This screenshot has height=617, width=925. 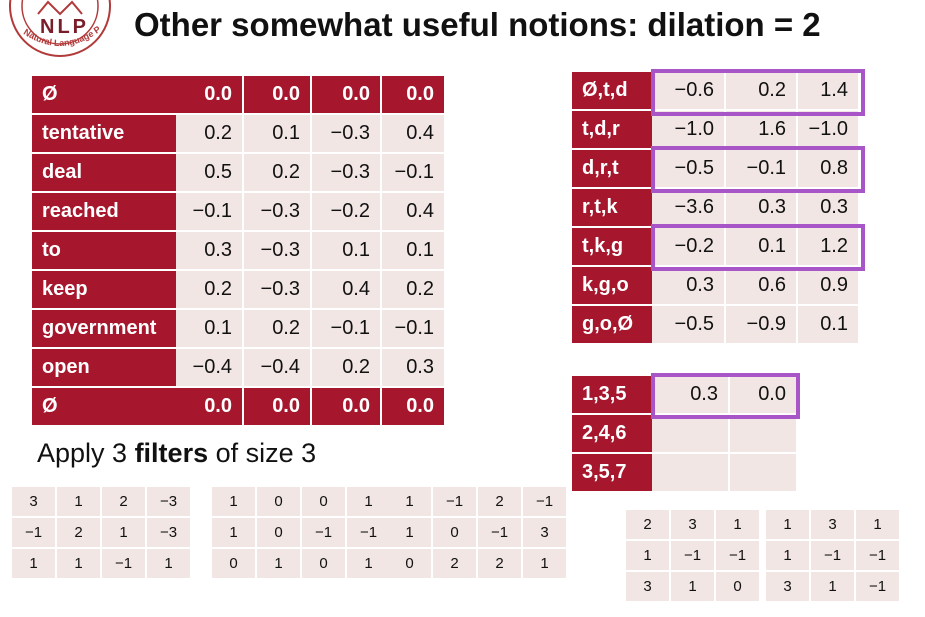 I want to click on matrix-row: to 0.3 −0.3 0.1 0.1, so click(x=239, y=251).